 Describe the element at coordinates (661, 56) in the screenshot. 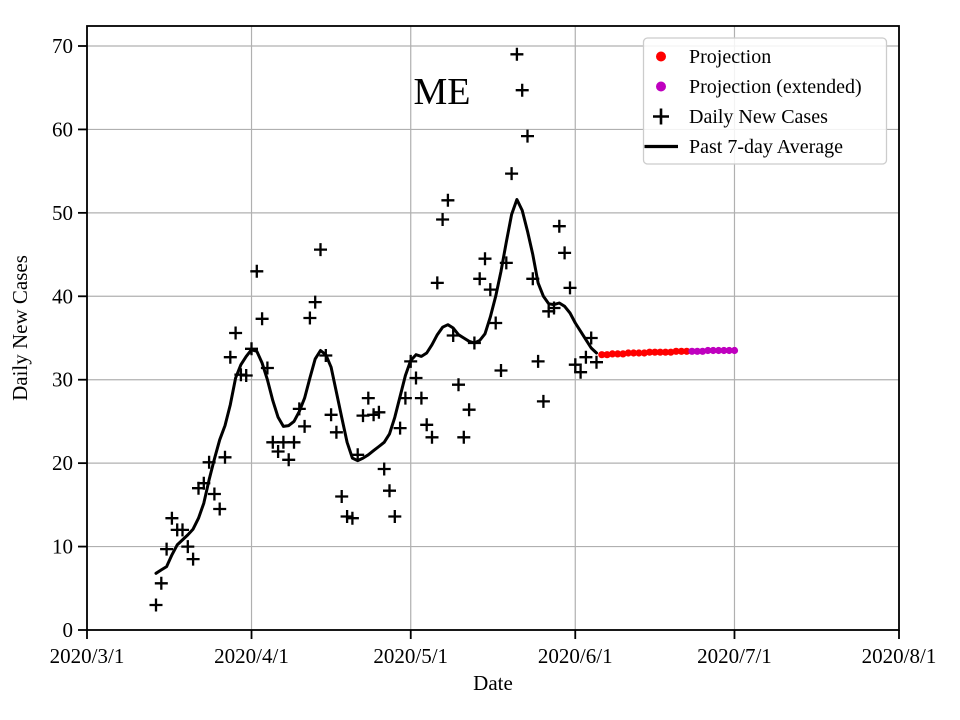

I see `legend-marker-projection` at that location.